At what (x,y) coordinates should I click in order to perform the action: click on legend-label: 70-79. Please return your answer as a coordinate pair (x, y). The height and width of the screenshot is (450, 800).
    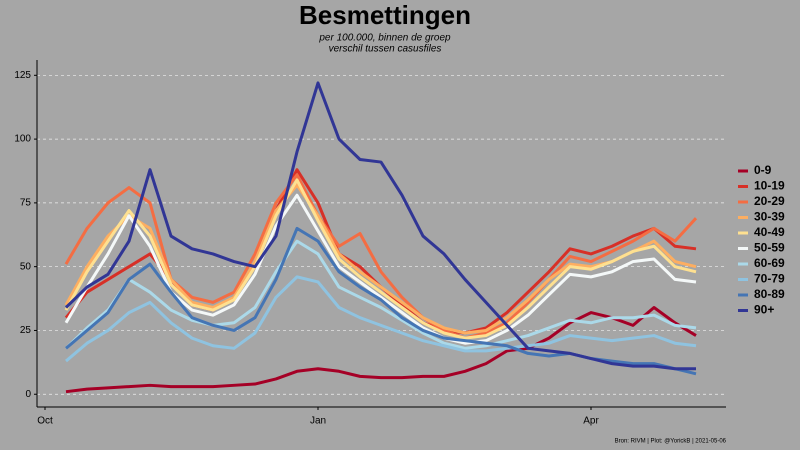
    Looking at the image, I should click on (769, 279).